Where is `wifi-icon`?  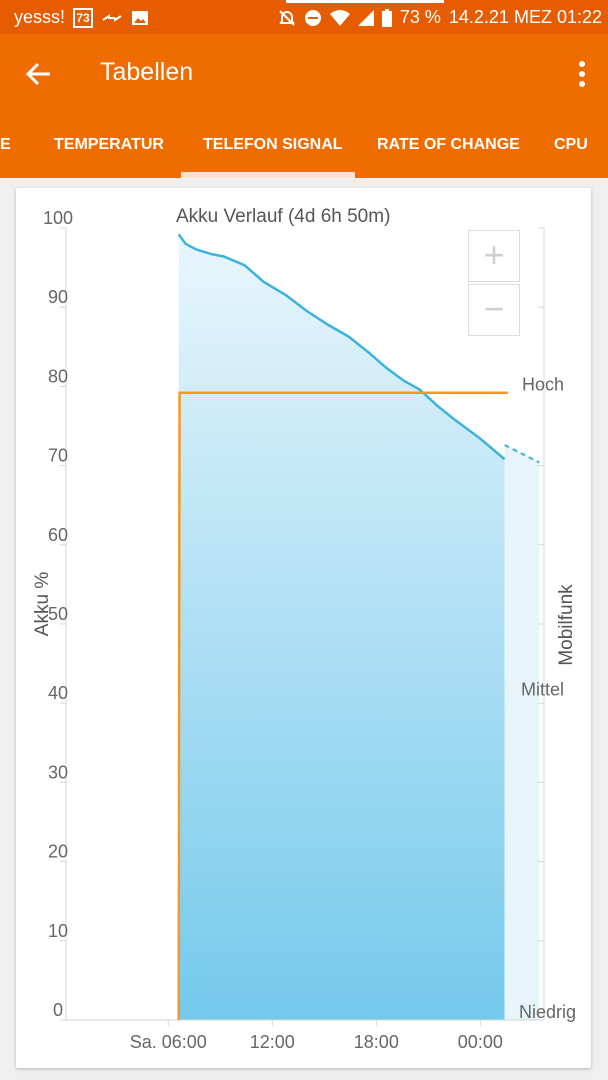
wifi-icon is located at coordinates (339, 17).